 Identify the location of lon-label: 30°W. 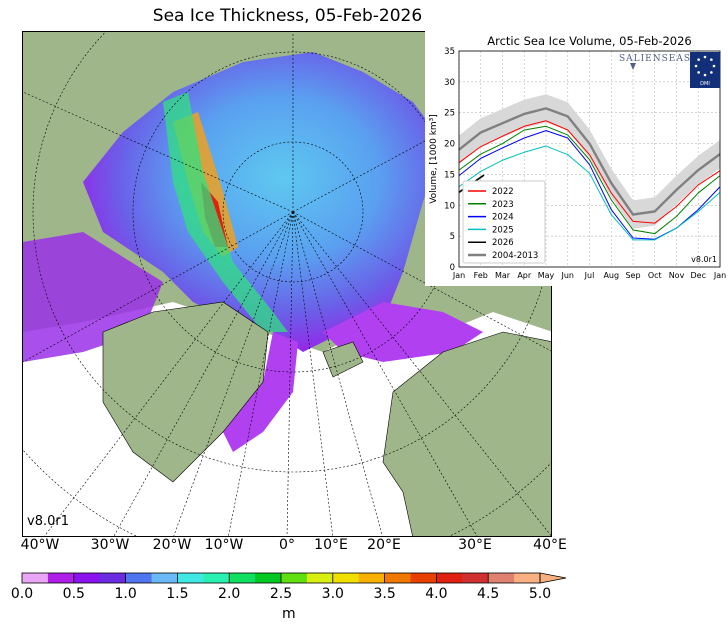
(110, 545).